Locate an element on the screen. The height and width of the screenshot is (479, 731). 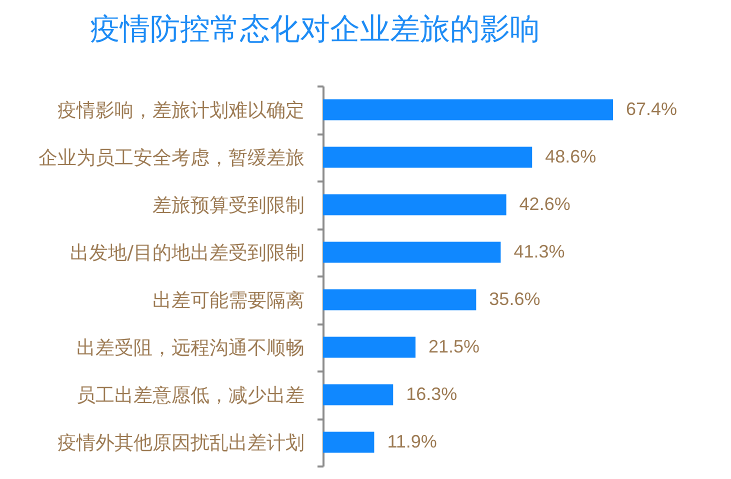
data-label: 35.6% is located at coordinates (514, 298).